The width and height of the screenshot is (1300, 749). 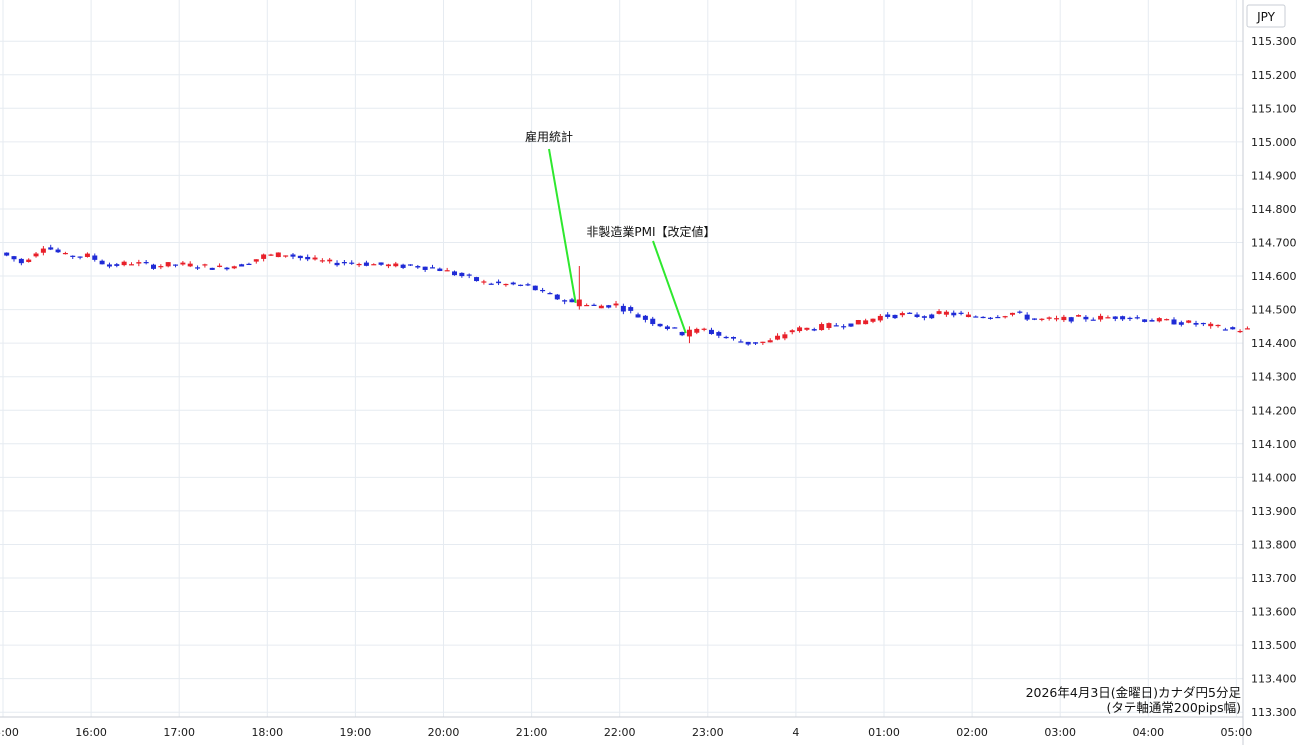 What do you see at coordinates (1274, 444) in the screenshot?
I see `y-tick-label: 114.100` at bounding box center [1274, 444].